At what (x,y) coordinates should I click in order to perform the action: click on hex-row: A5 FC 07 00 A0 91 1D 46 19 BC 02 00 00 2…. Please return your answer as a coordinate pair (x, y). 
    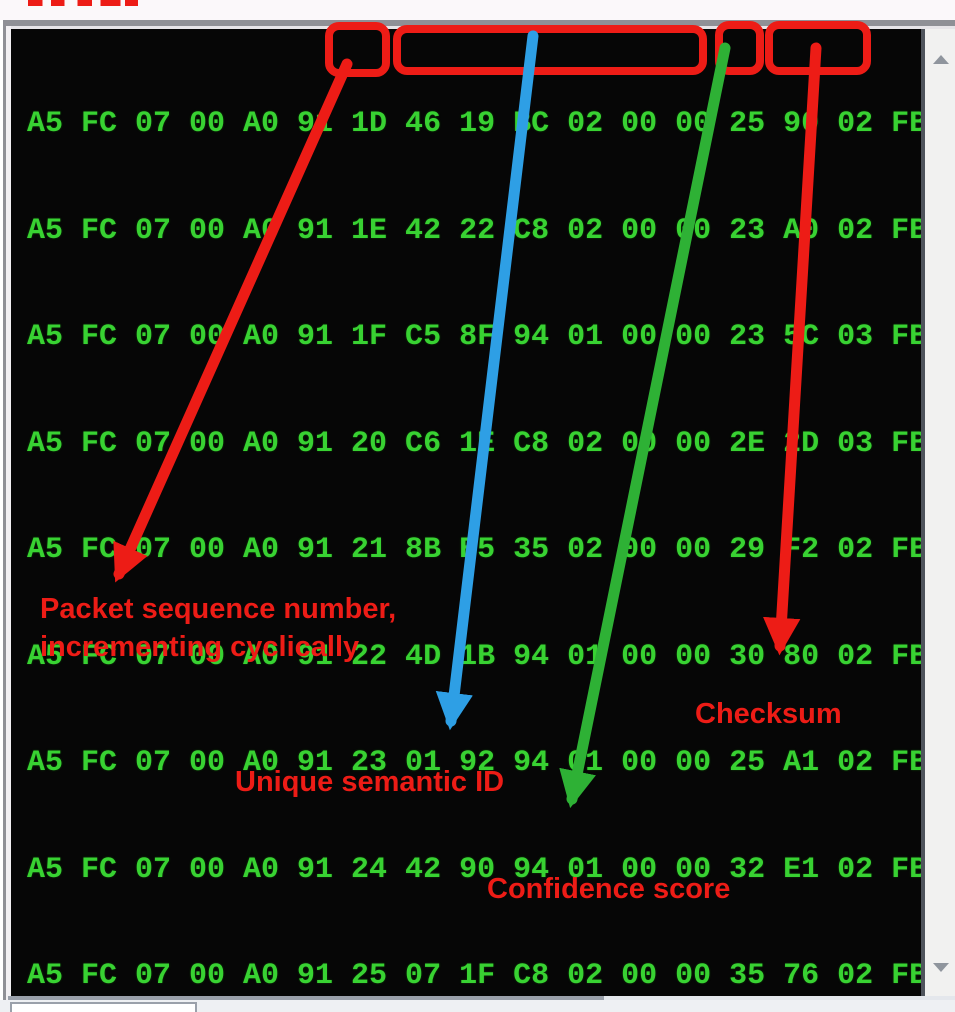
    Looking at the image, I should click on (474, 124).